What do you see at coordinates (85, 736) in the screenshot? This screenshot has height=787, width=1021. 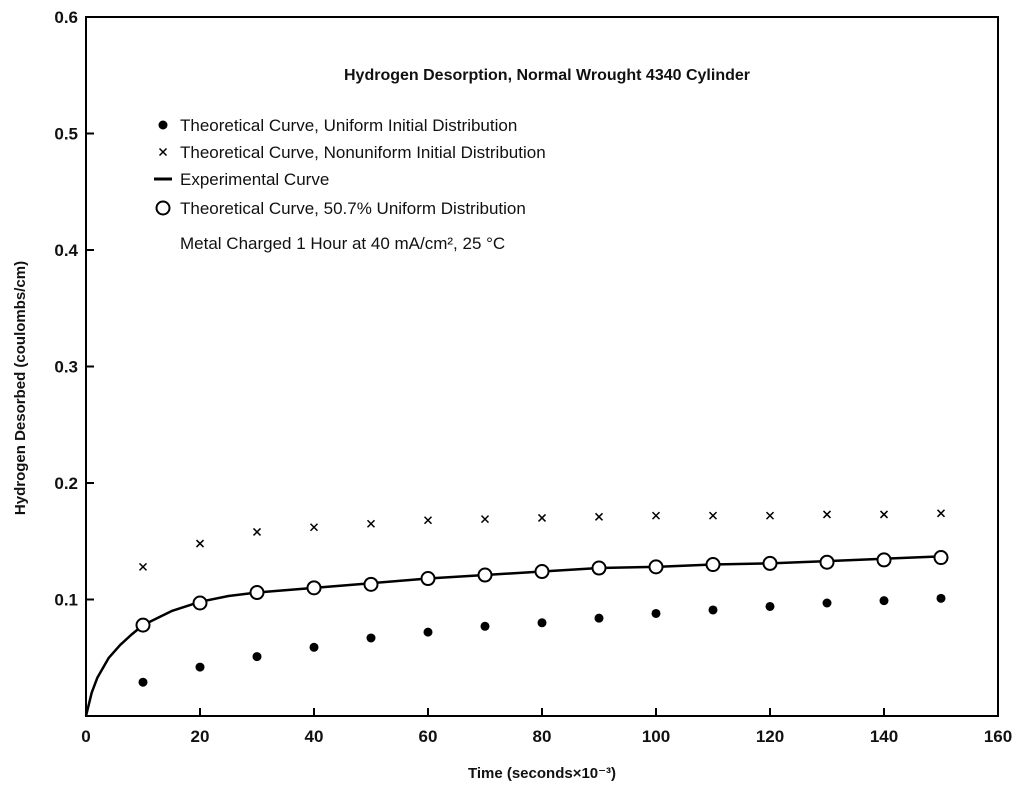 I see `x-tick-label: 0` at bounding box center [85, 736].